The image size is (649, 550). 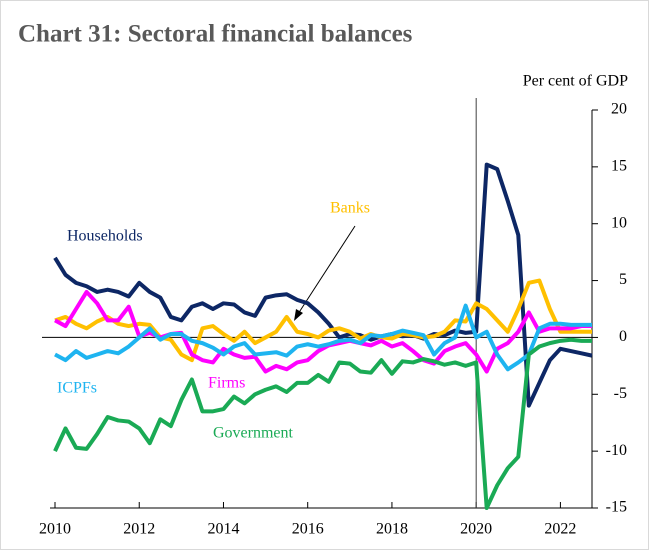 What do you see at coordinates (326, 270) in the screenshot?
I see `arrow` at bounding box center [326, 270].